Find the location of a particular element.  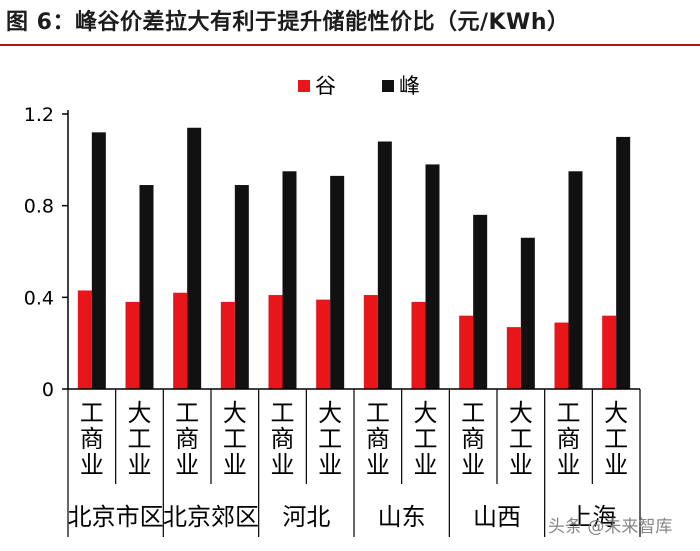

y-tick-label: 0 is located at coordinates (48, 390).